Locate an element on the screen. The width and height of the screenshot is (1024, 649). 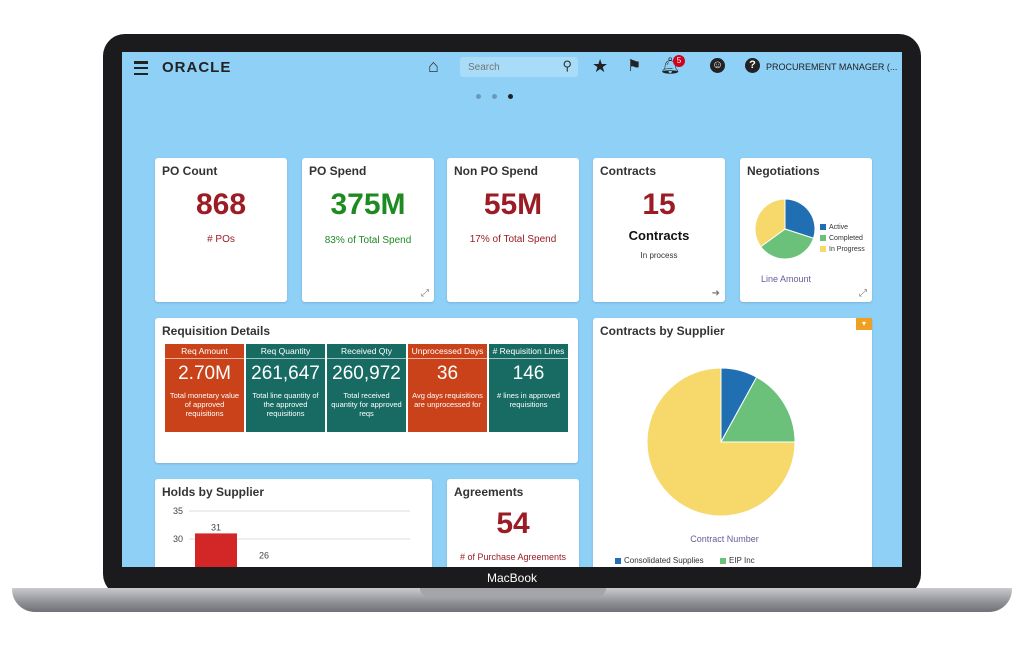
po-count-caption: # POs is located at coordinates (221, 239).